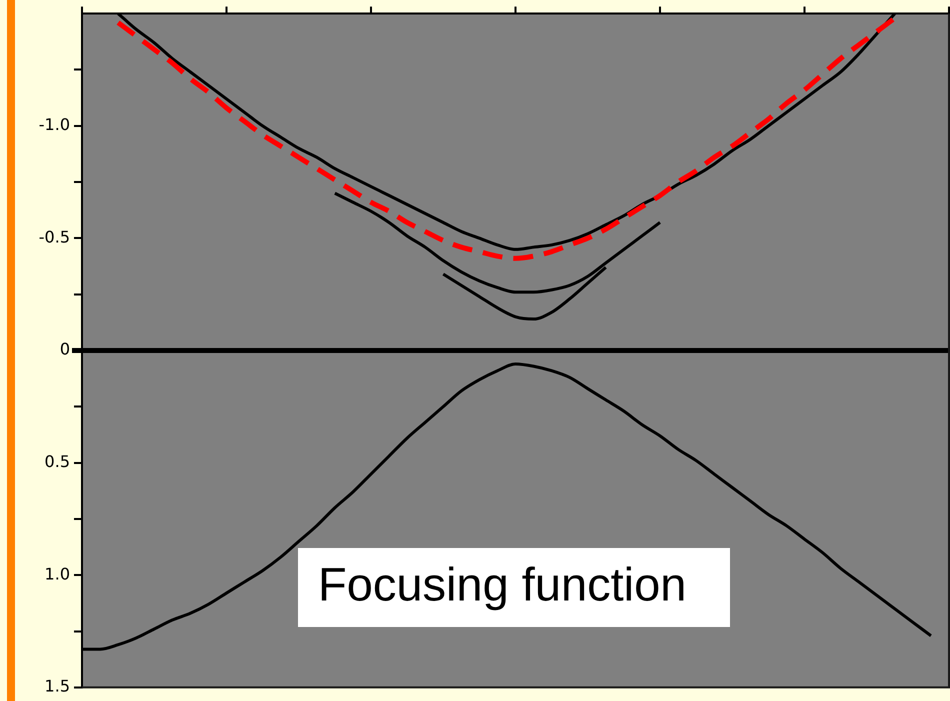 This screenshot has width=950, height=701. Describe the element at coordinates (65, 349) in the screenshot. I see `y-tick-label: 0` at that location.